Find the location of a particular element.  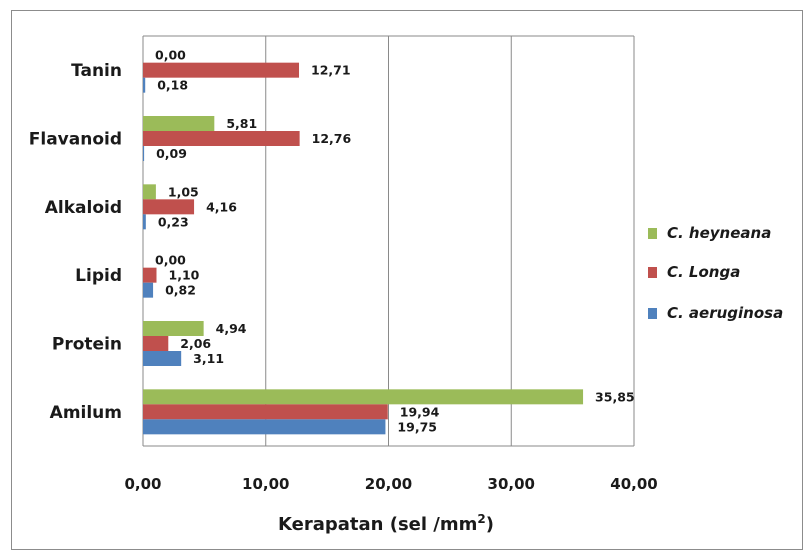

x-tick-labels: 0,00 10,00 20,00 30,00 40,00 is located at coordinates (390, 484).